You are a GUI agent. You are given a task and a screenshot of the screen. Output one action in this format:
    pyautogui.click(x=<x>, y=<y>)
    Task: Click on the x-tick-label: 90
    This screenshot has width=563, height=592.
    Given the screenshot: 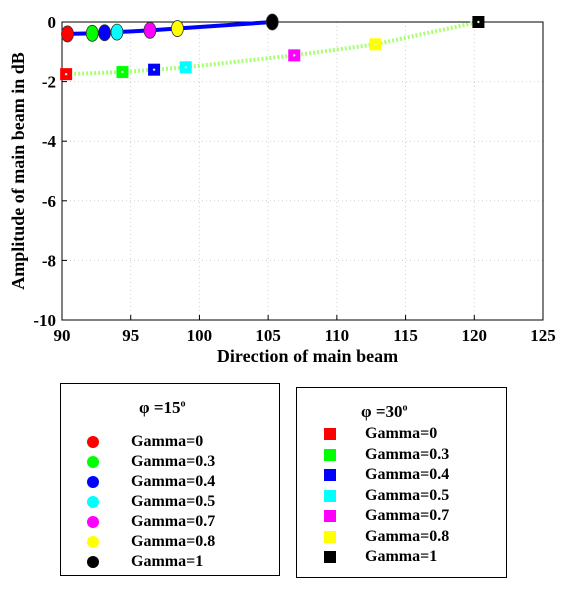 What is the action you would take?
    pyautogui.click(x=62, y=335)
    